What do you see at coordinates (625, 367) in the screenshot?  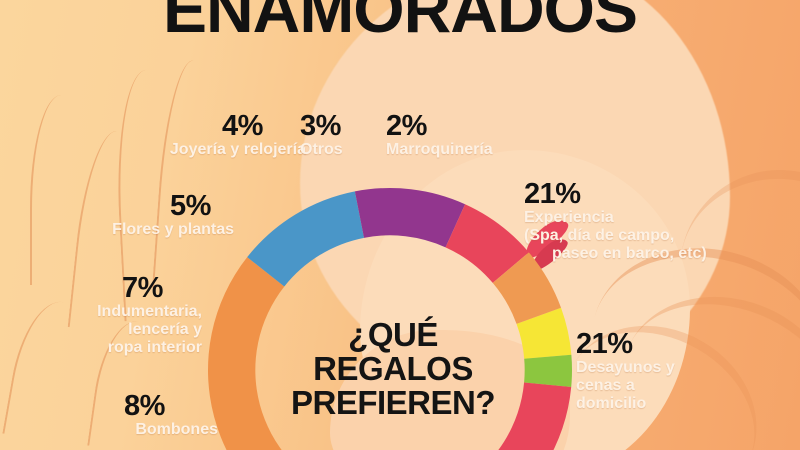 I see `label-desayunos-line-1: Desayunos y` at bounding box center [625, 367].